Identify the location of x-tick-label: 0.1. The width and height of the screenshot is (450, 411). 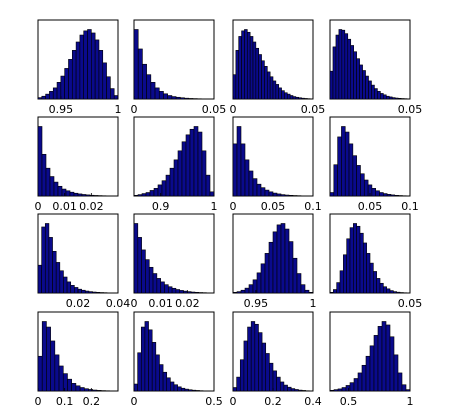
(313, 206).